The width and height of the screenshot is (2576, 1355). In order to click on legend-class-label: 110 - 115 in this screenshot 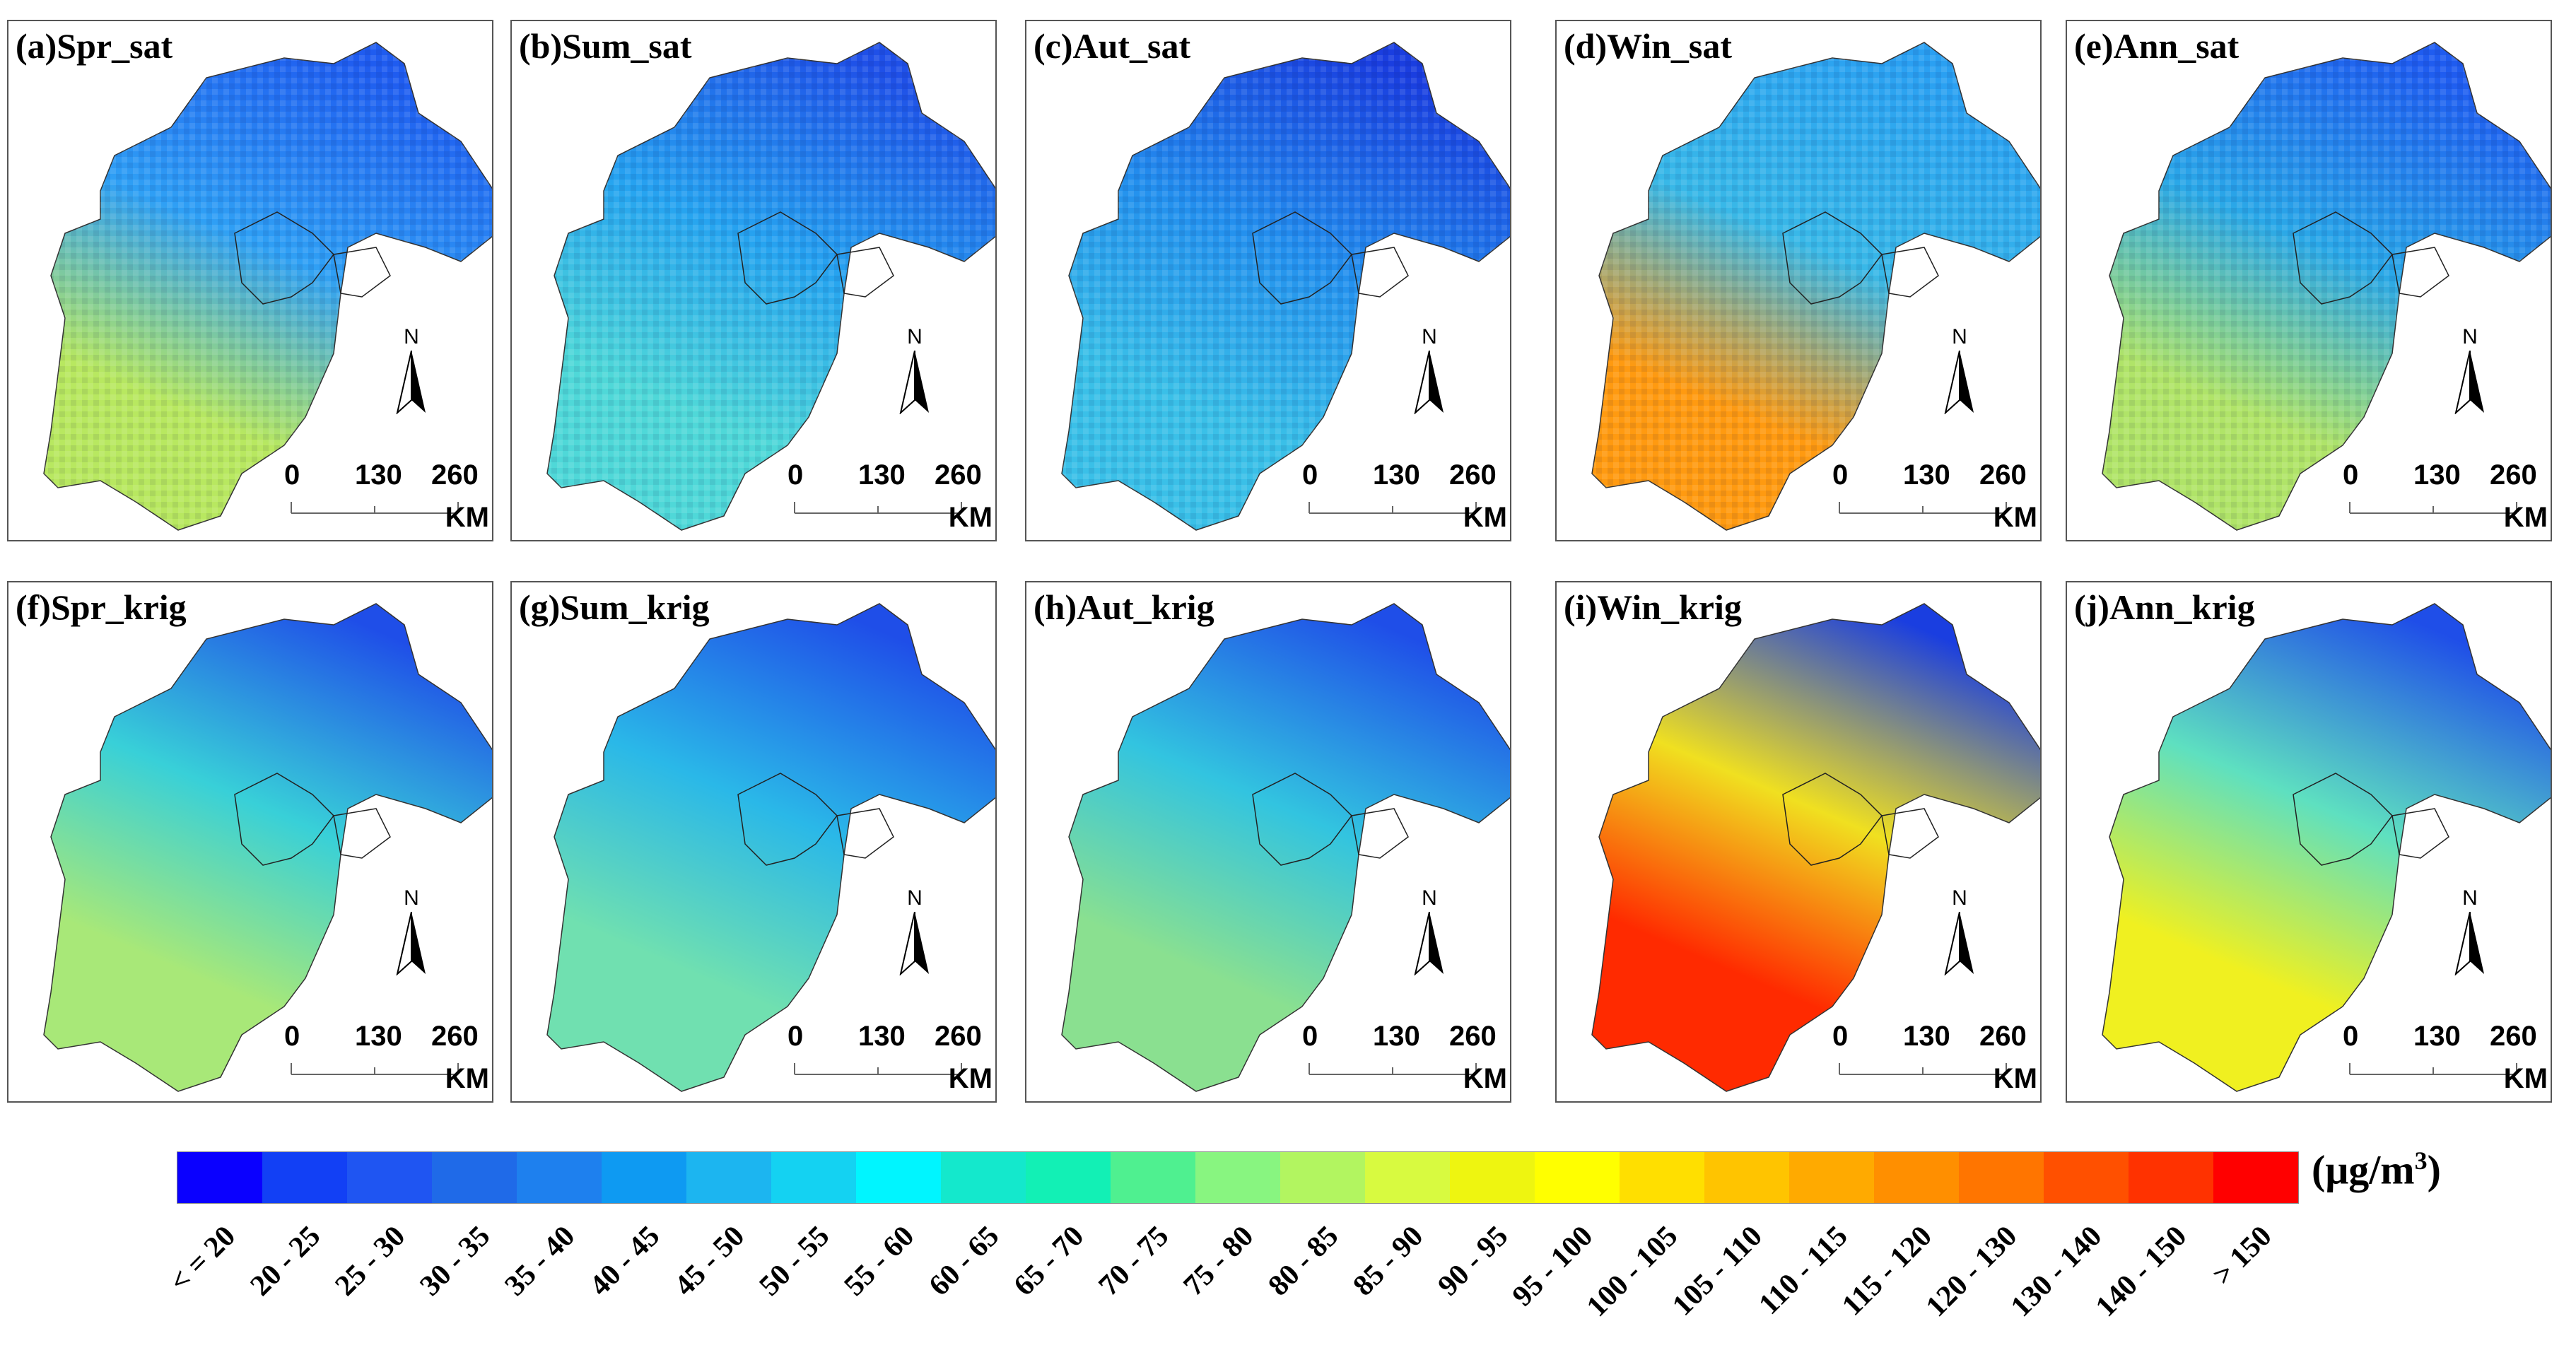, I will do `click(1803, 1270)`.